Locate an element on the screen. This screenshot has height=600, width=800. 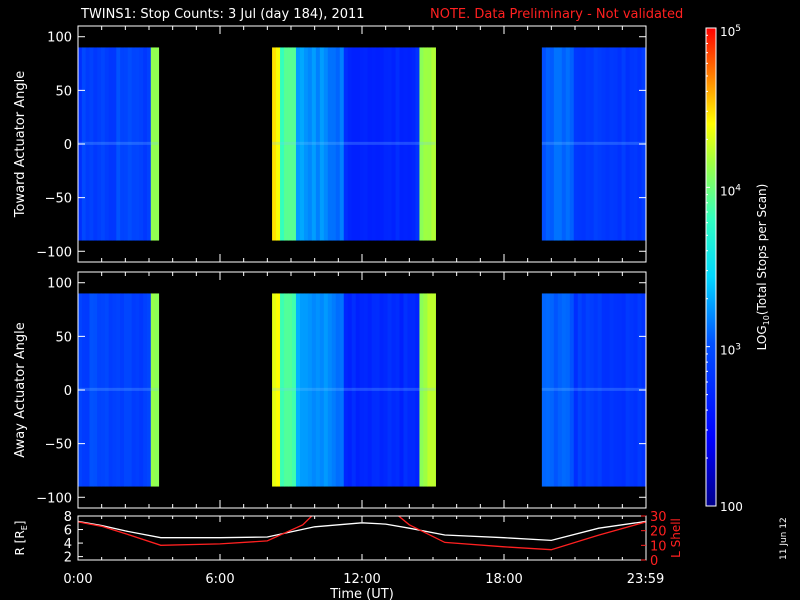
y-axis-label: Toward Actuator Angle is located at coordinates (20, 144).